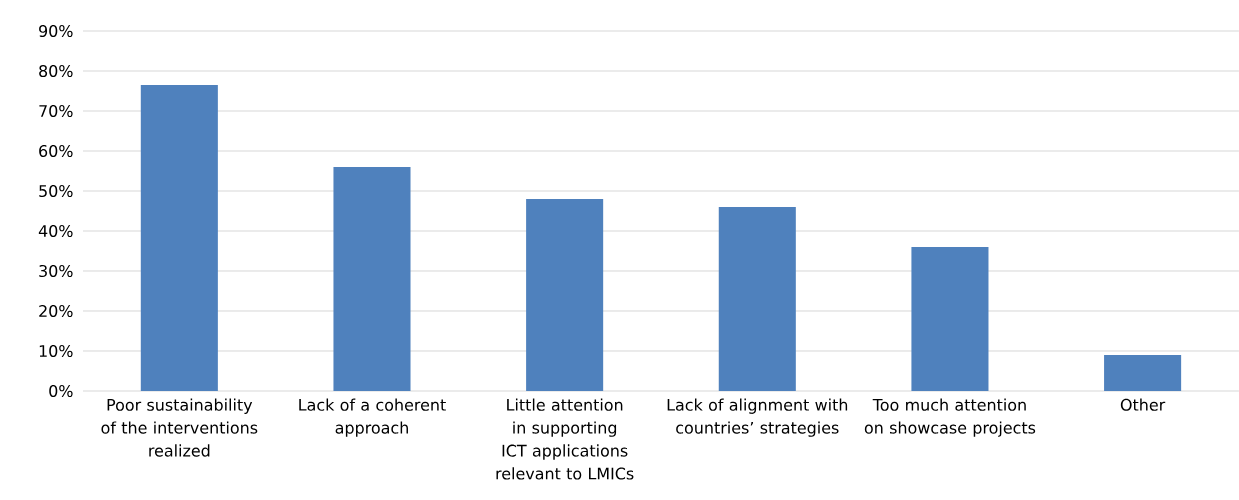 This screenshot has width=1239, height=500. What do you see at coordinates (179, 427) in the screenshot?
I see `x-tick-label: Poor sustainability of the interventions realized` at bounding box center [179, 427].